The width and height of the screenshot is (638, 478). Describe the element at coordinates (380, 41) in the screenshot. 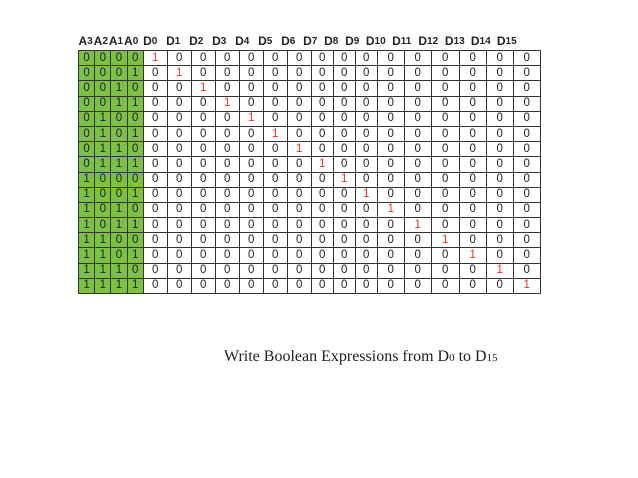

I see `header-subscript: 10` at that location.